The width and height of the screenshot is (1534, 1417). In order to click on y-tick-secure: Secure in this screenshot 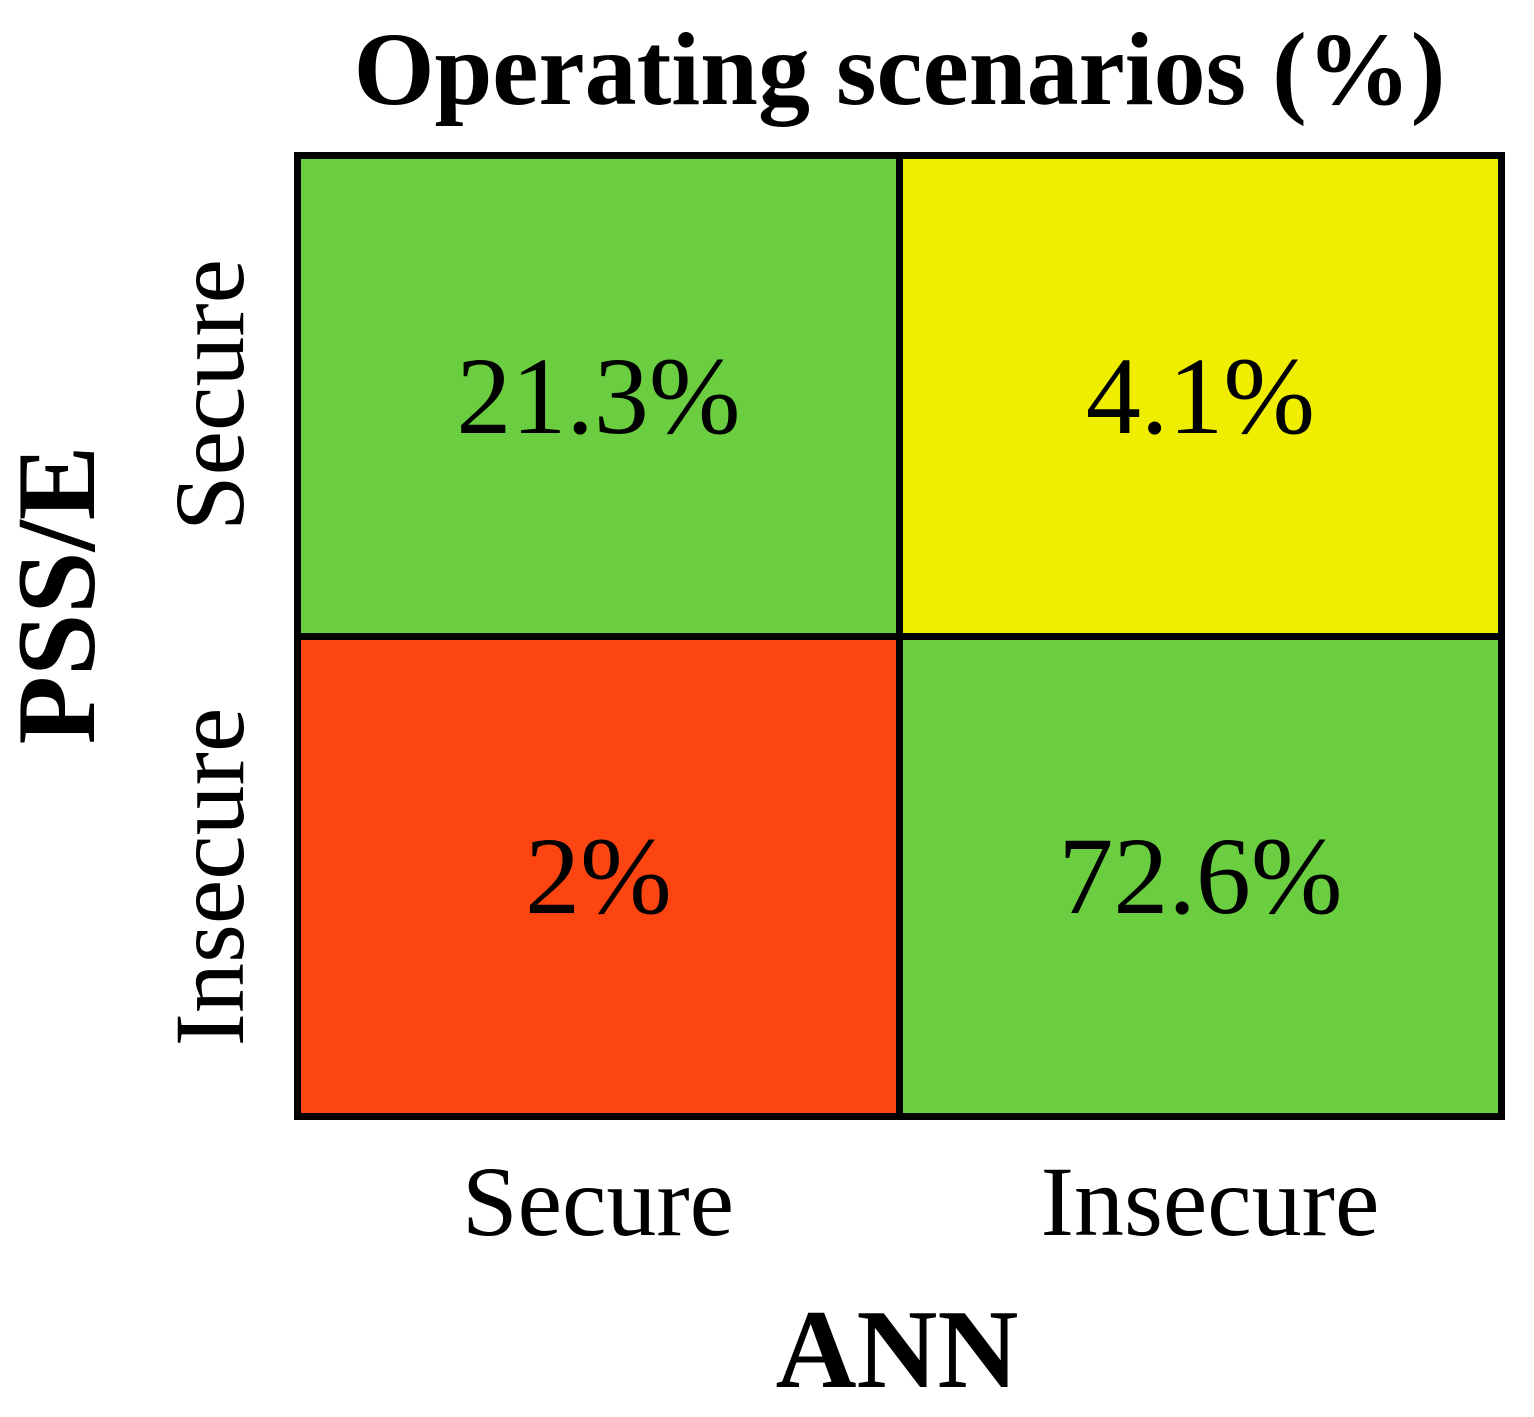, I will do `click(209, 395)`.